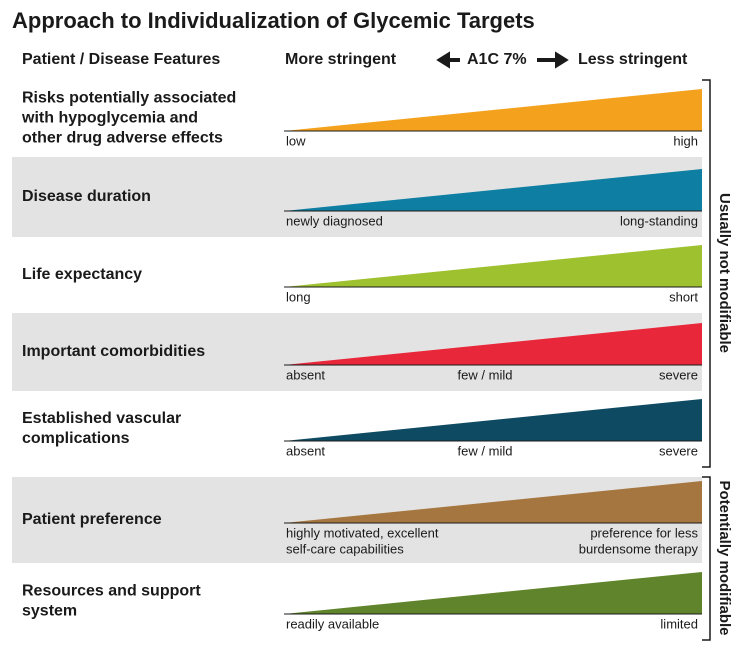  Describe the element at coordinates (111, 591) in the screenshot. I see `row-label: Resources and support` at that location.